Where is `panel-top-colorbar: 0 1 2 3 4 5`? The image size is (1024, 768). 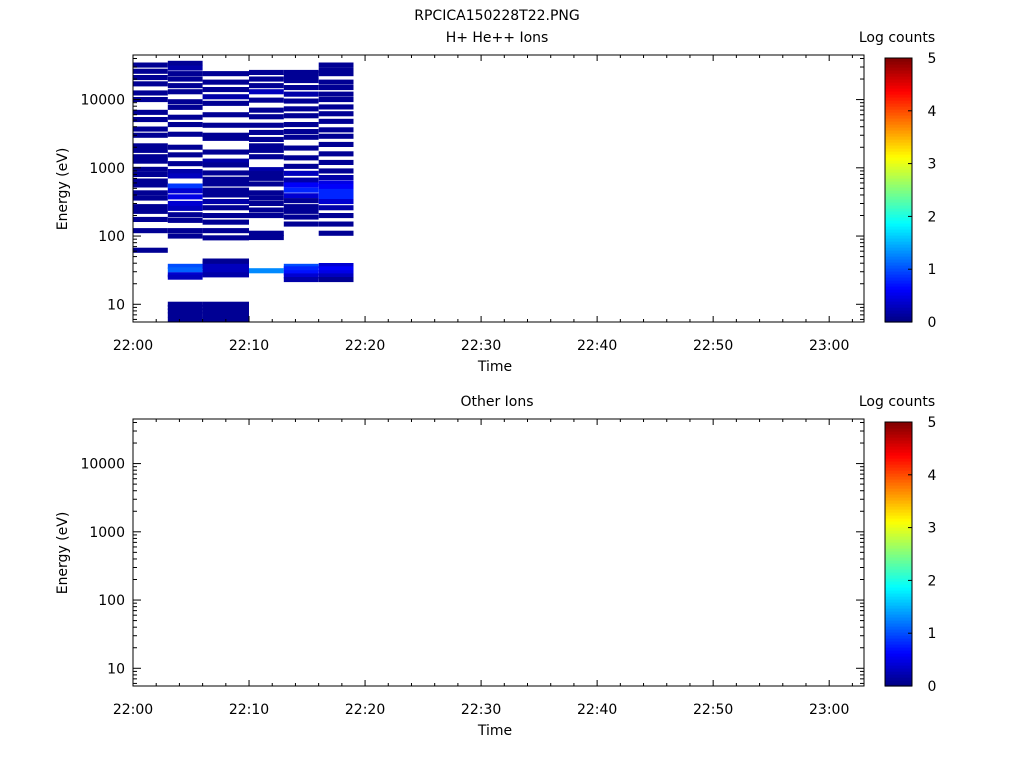 panel-top-colorbar: 0 1 2 3 4 5 is located at coordinates (910, 191).